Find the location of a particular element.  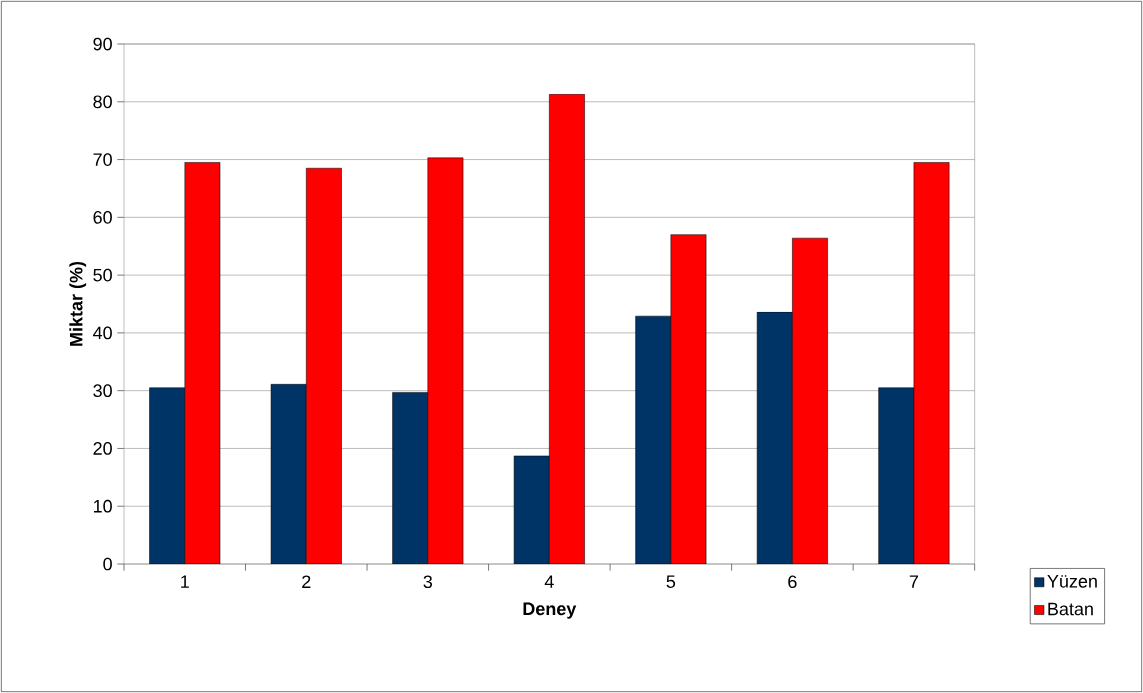

x-tick-label: 6 is located at coordinates (792, 582).